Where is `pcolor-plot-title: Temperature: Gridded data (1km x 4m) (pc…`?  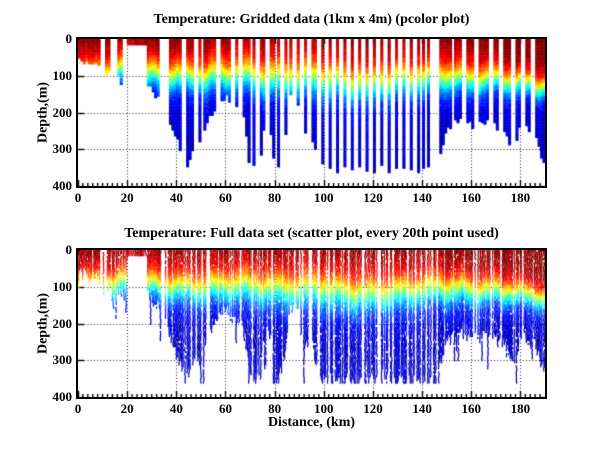
pcolor-plot-title: Temperature: Gridded data (1km x 4m) (pc… is located at coordinates (311, 19).